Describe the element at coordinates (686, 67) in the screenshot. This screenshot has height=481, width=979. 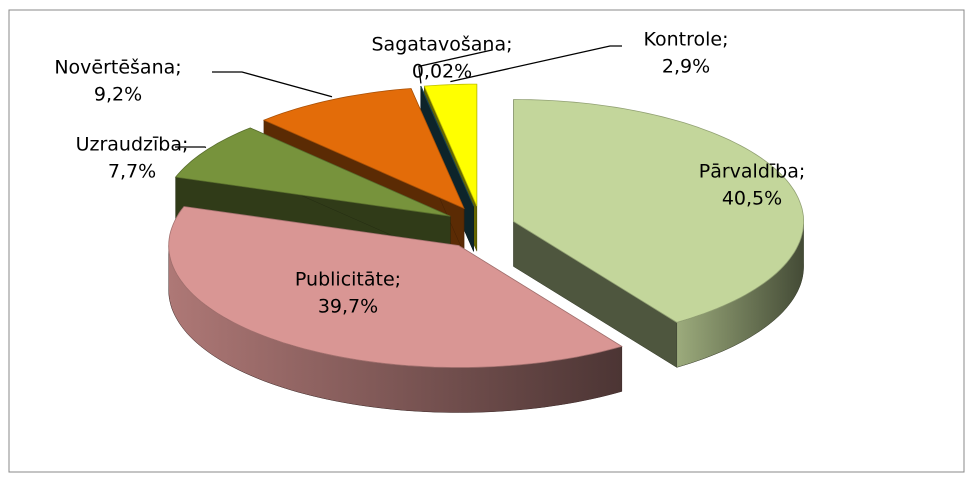
I see `slice-value-label: 2,9%` at that location.